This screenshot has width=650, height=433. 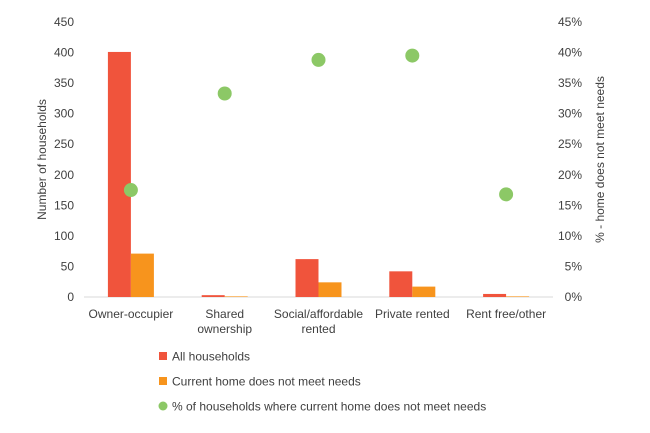 What do you see at coordinates (570, 114) in the screenshot?
I see `y2-tick-label: 30%` at bounding box center [570, 114].